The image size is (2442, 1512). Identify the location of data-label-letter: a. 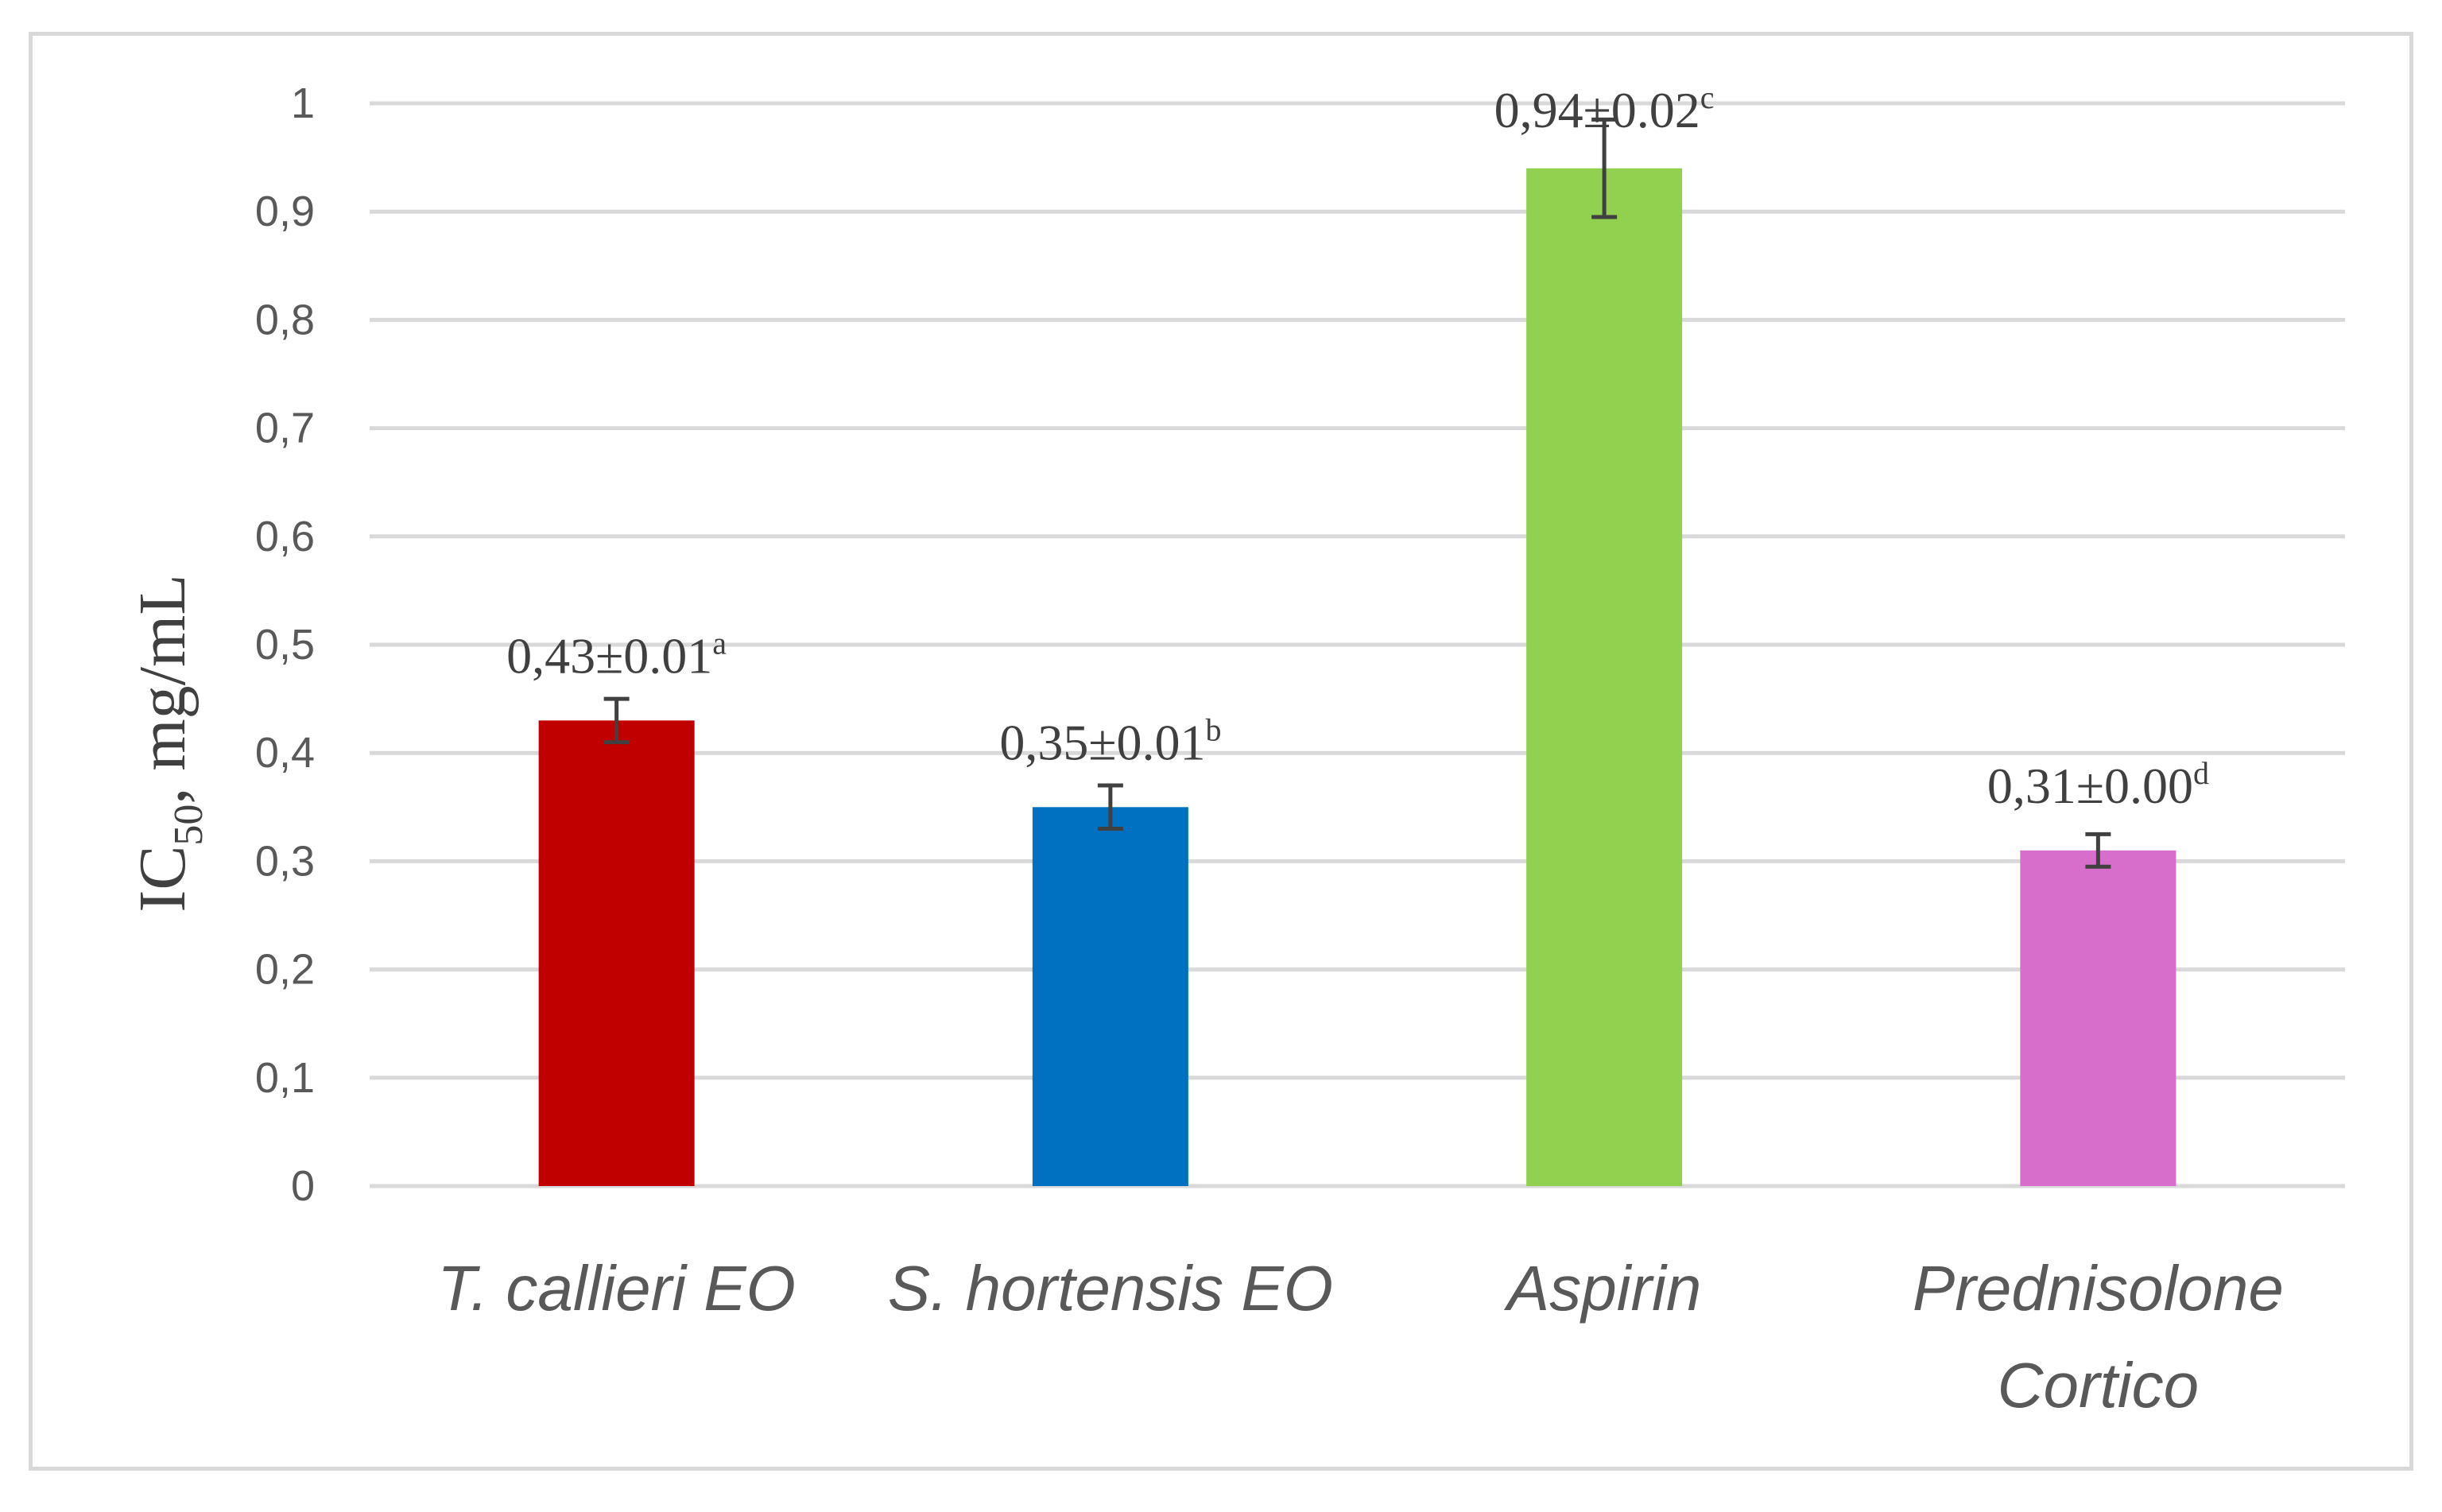
(719, 643).